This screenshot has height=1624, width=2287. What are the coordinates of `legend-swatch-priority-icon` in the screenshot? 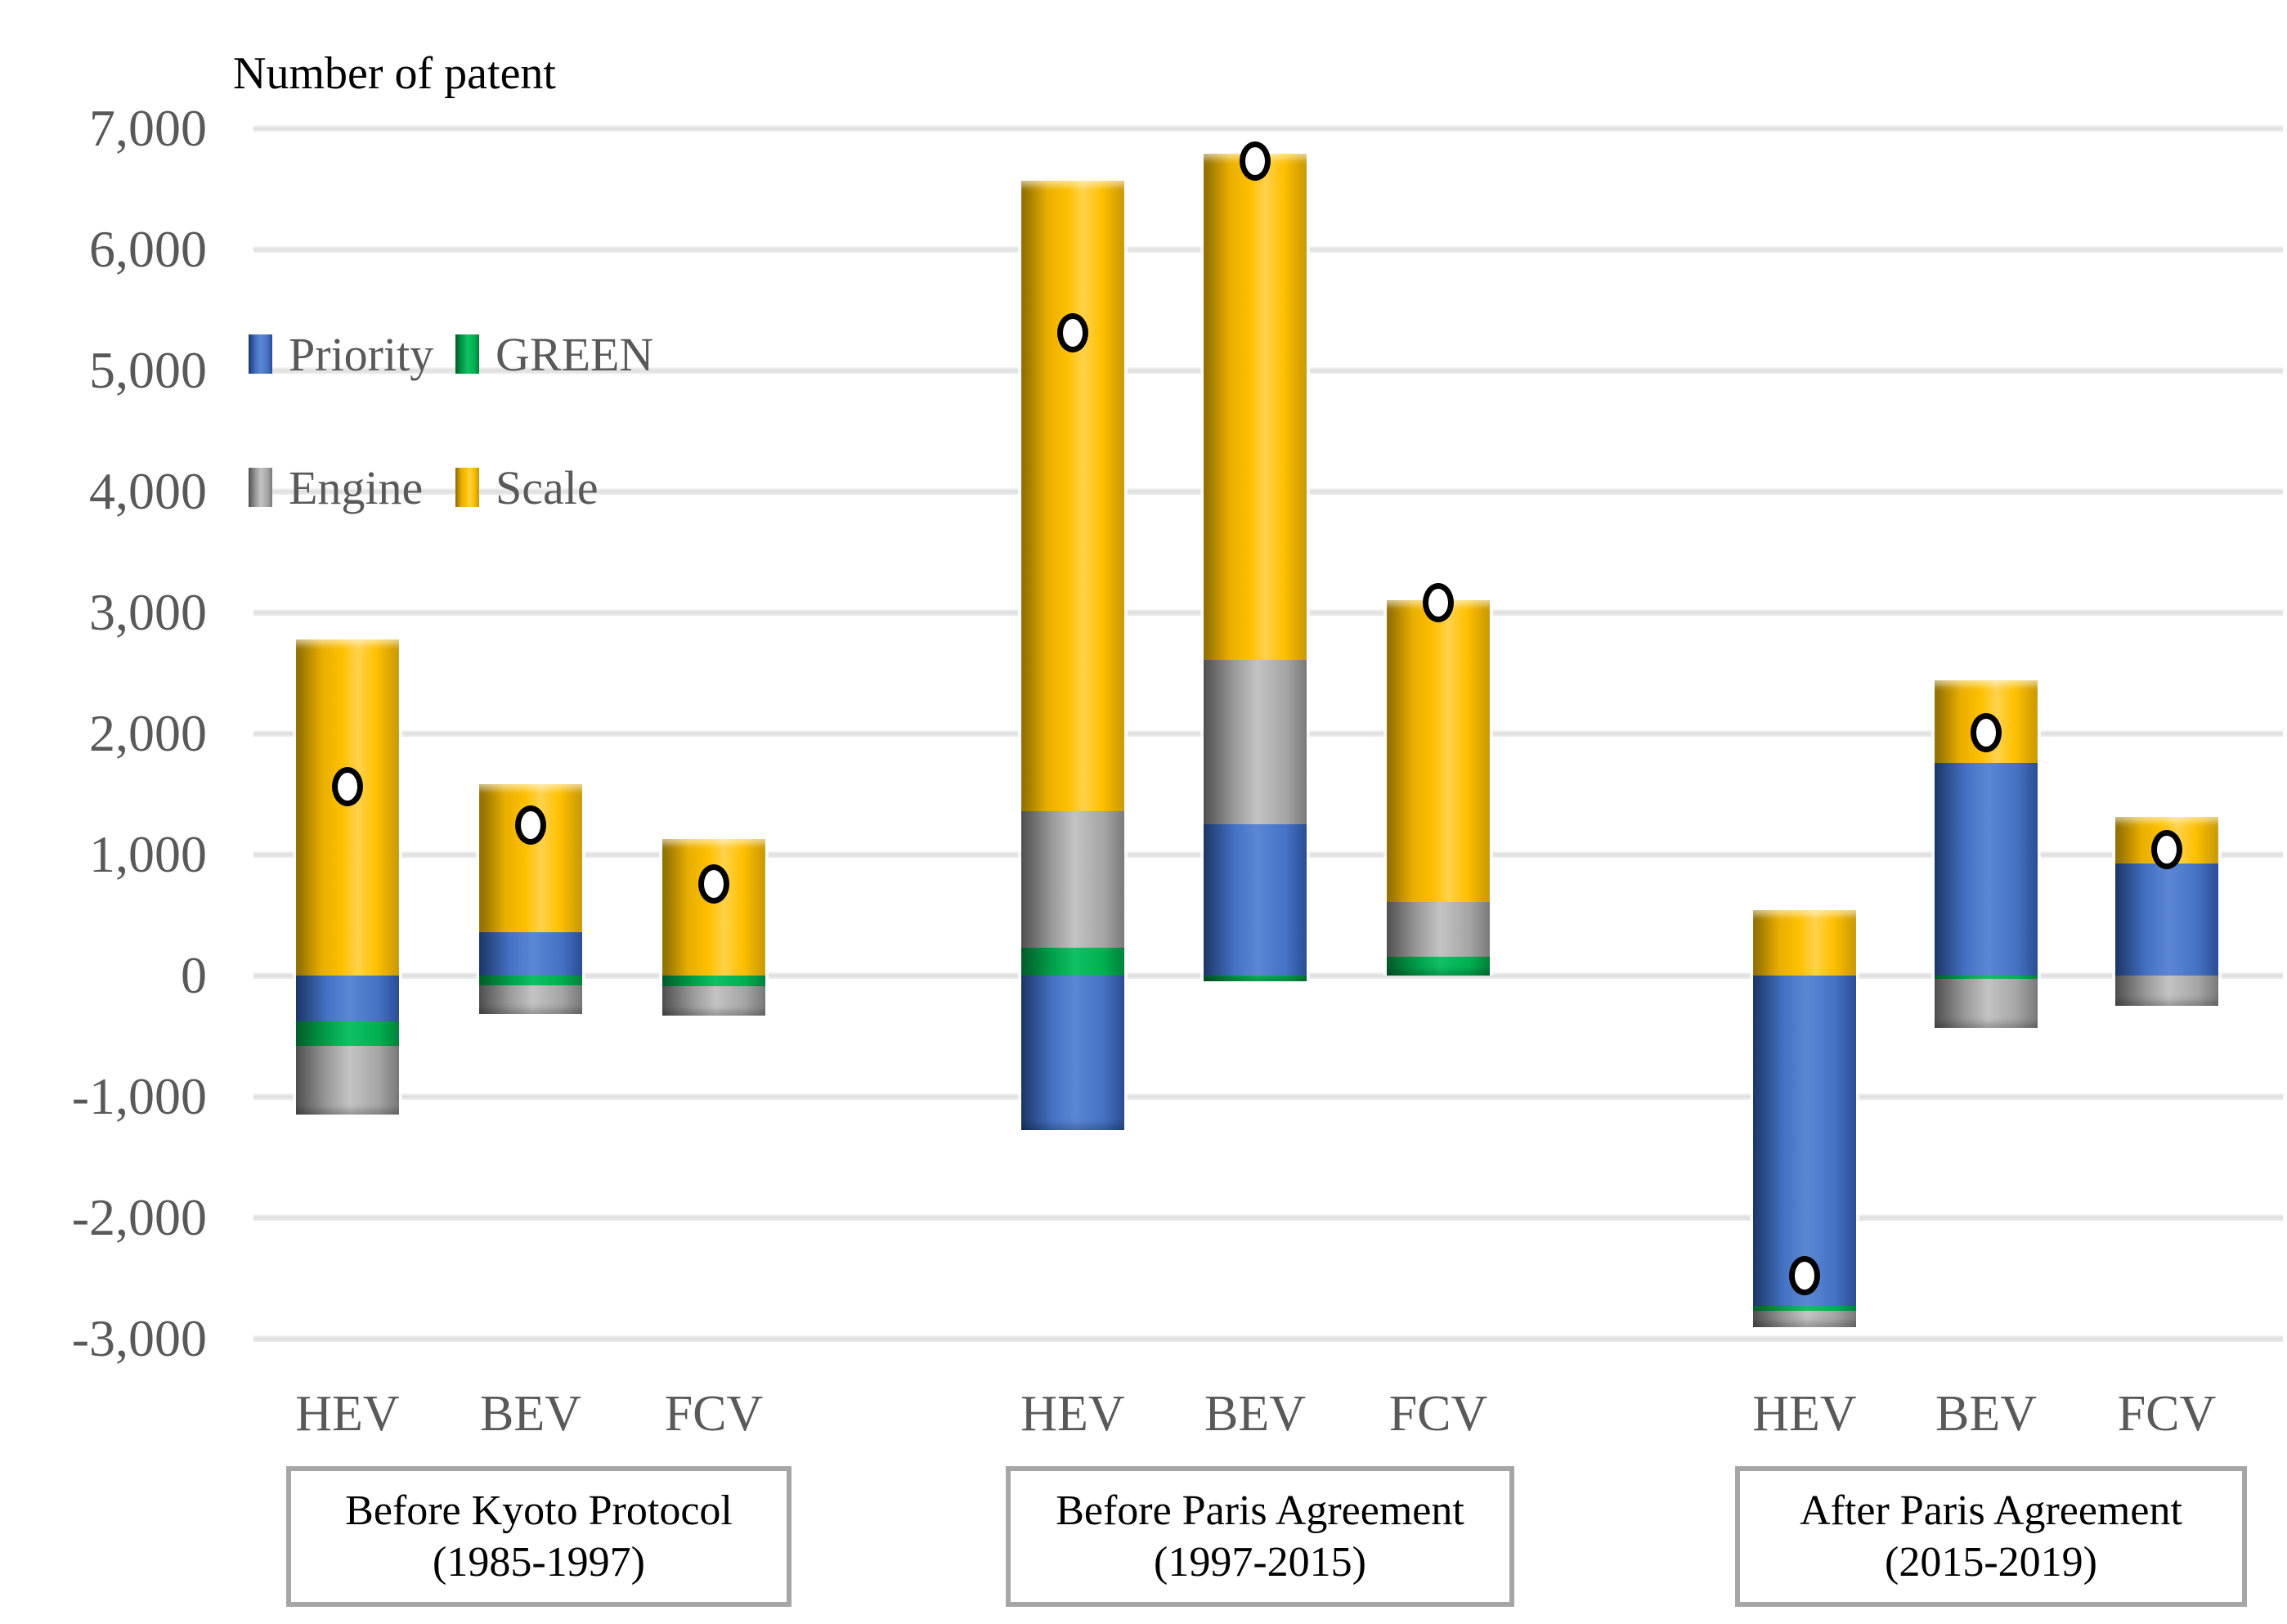 It's located at (260, 354).